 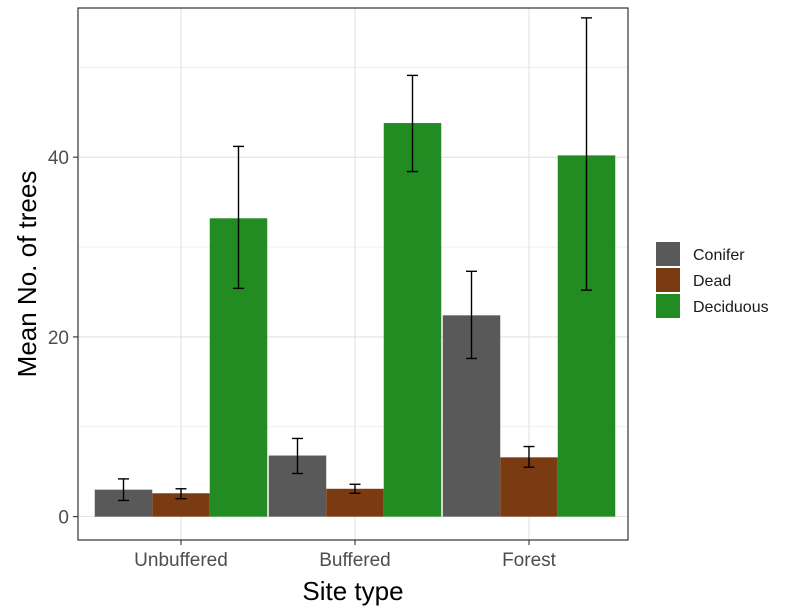 I want to click on x-axis-title: Site type, so click(x=352, y=591).